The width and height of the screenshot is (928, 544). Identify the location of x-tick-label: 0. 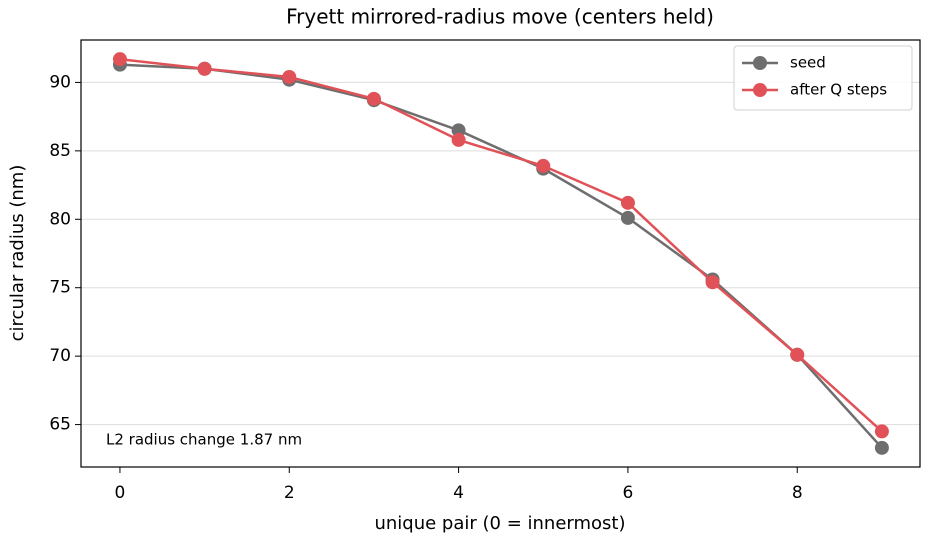
(120, 493).